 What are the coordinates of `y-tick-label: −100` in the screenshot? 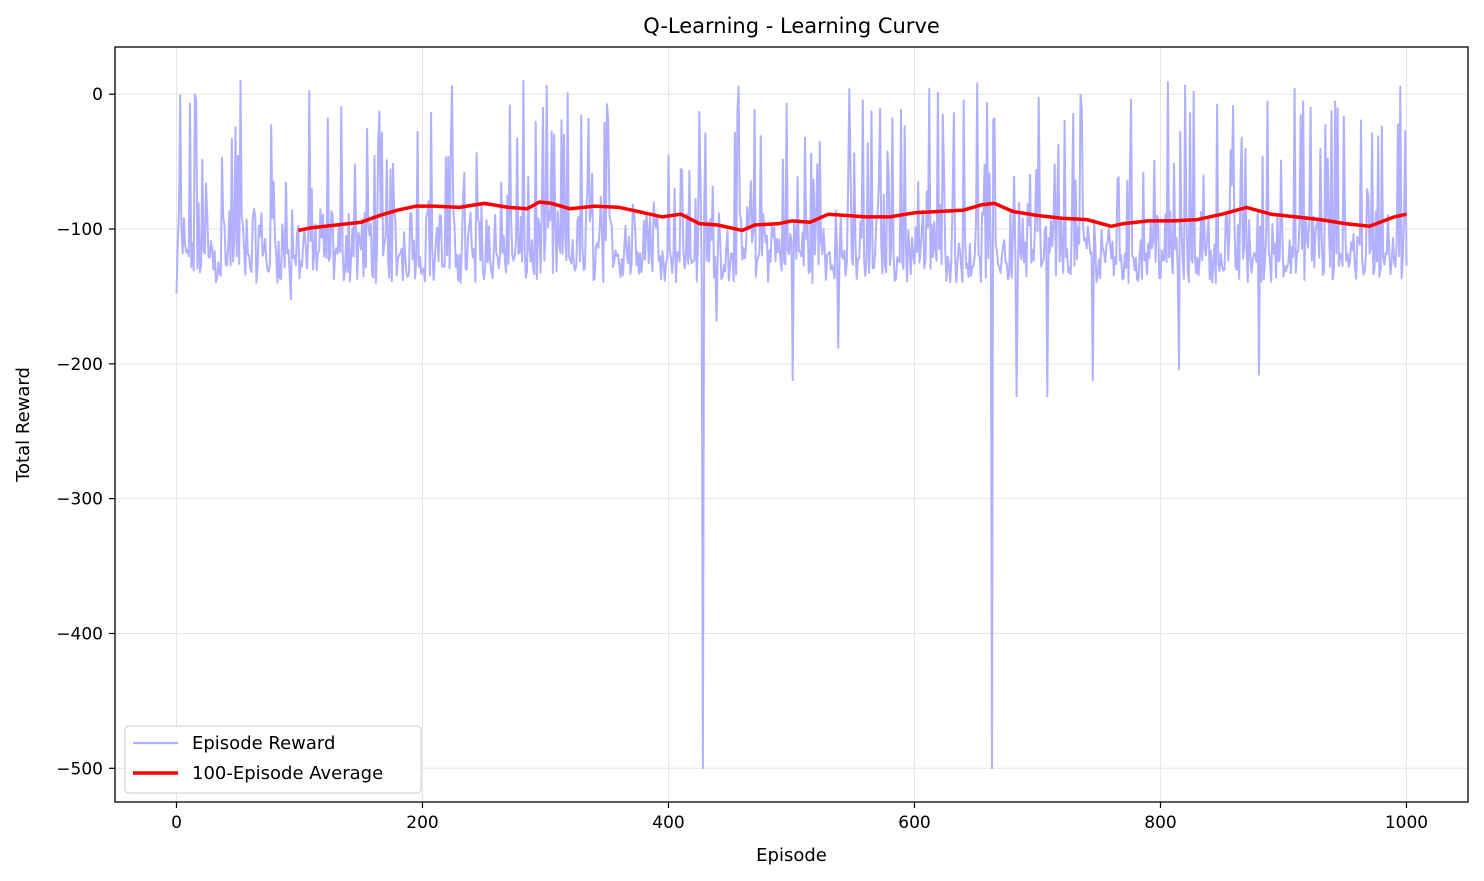 It's located at (79, 230).